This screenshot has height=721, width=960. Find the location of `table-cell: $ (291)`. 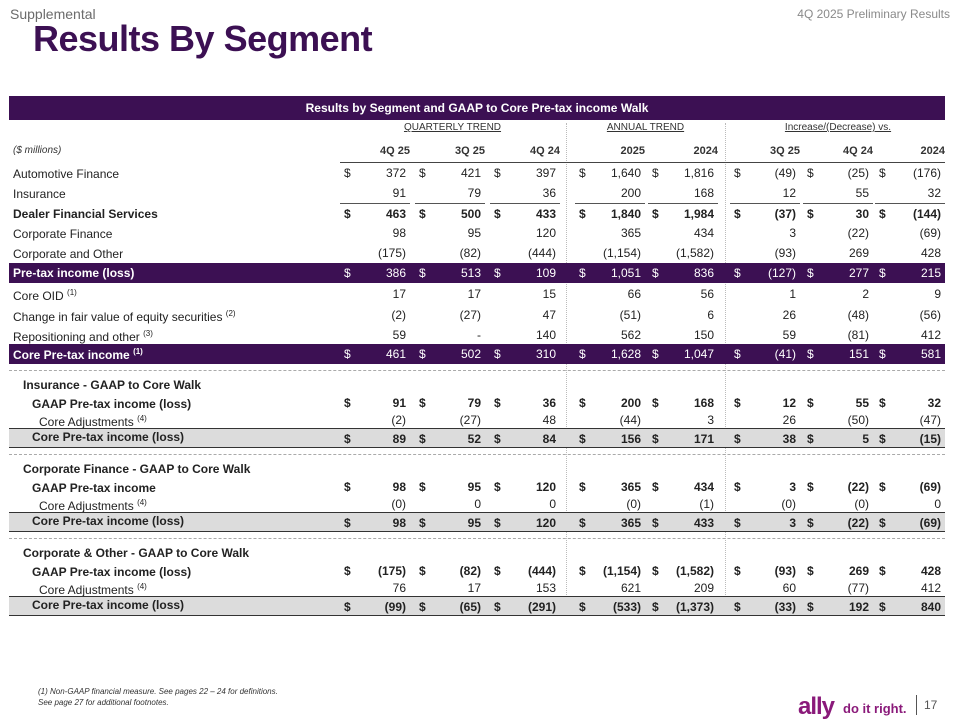

table-cell: $ (291) is located at coordinates (525, 607).